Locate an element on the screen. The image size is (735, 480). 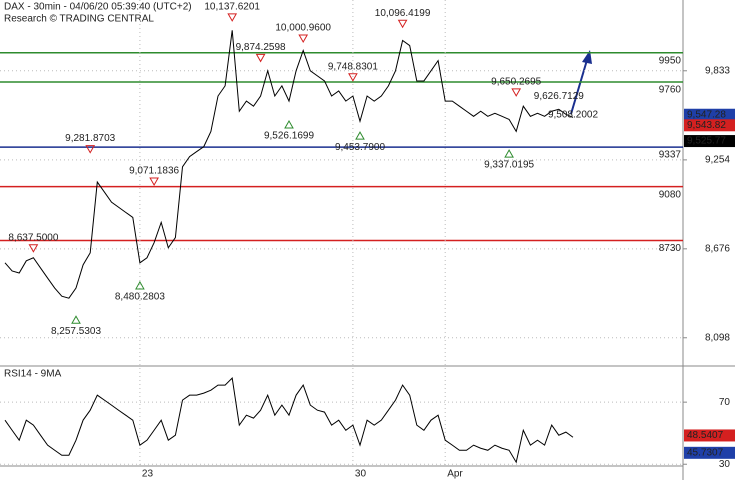
annotation-label: 9,526.1699 is located at coordinates (289, 136).